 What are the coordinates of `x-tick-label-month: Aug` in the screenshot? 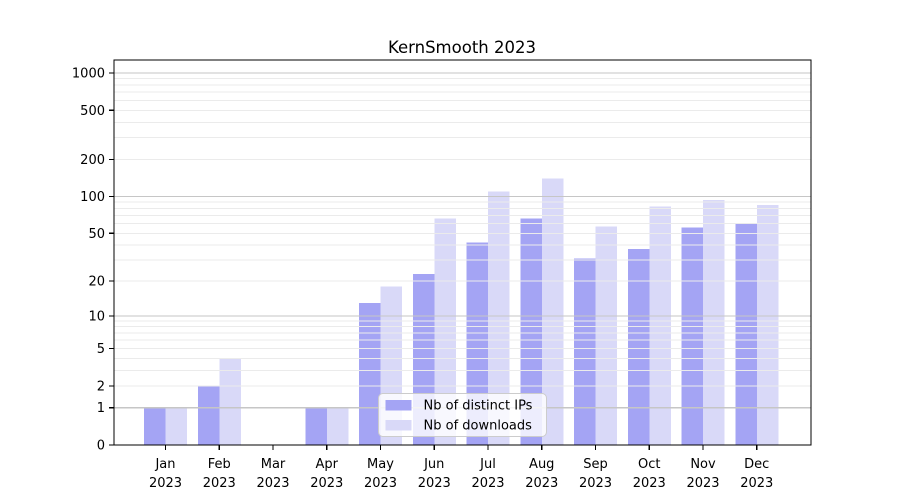 It's located at (541, 464).